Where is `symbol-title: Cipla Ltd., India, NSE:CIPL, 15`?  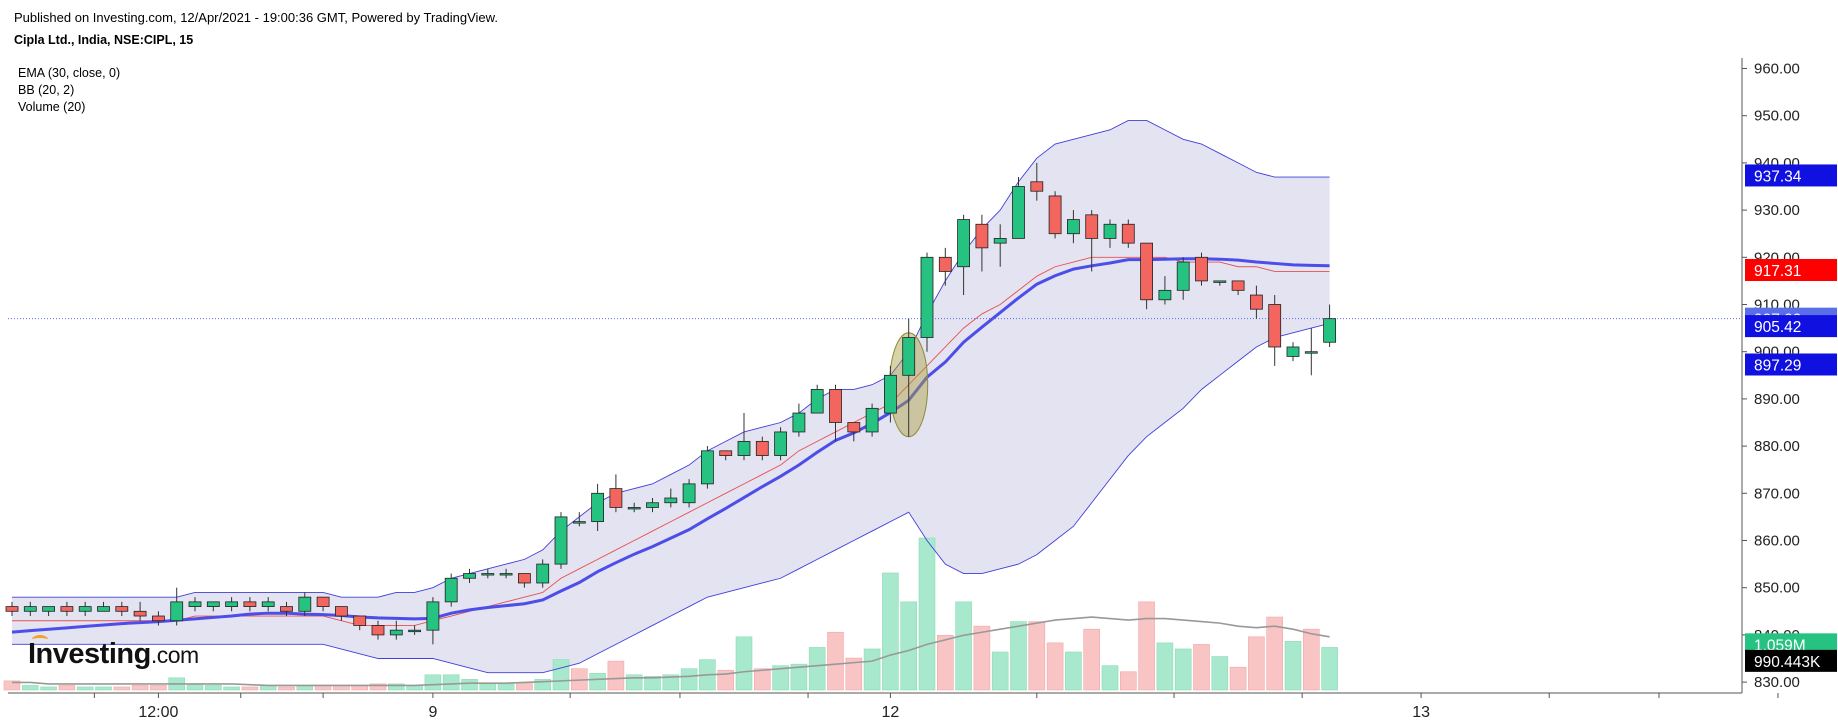 symbol-title: Cipla Ltd., India, NSE:CIPL, 15 is located at coordinates (104, 40).